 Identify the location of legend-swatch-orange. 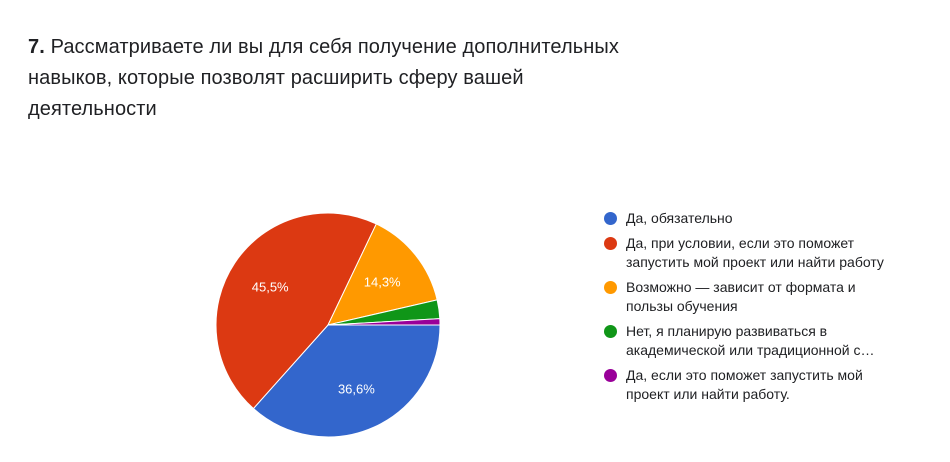
(610, 287).